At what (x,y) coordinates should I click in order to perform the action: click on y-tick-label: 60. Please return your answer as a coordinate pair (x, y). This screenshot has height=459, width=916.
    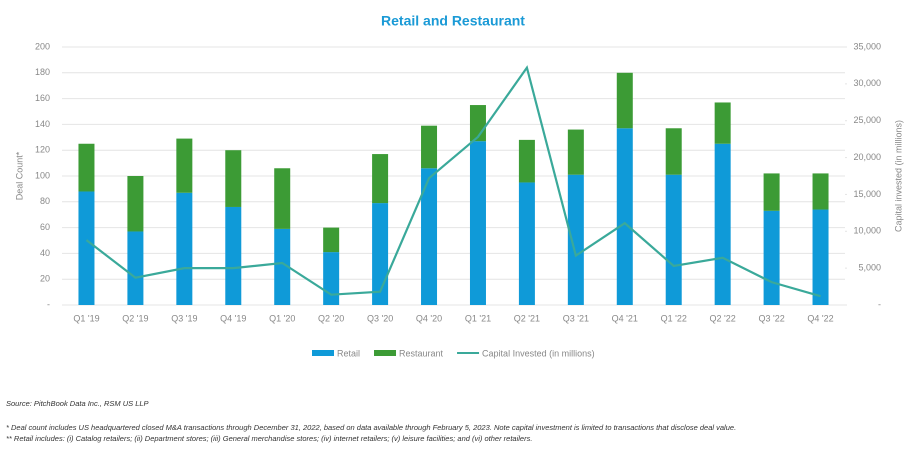
    Looking at the image, I should click on (45, 227).